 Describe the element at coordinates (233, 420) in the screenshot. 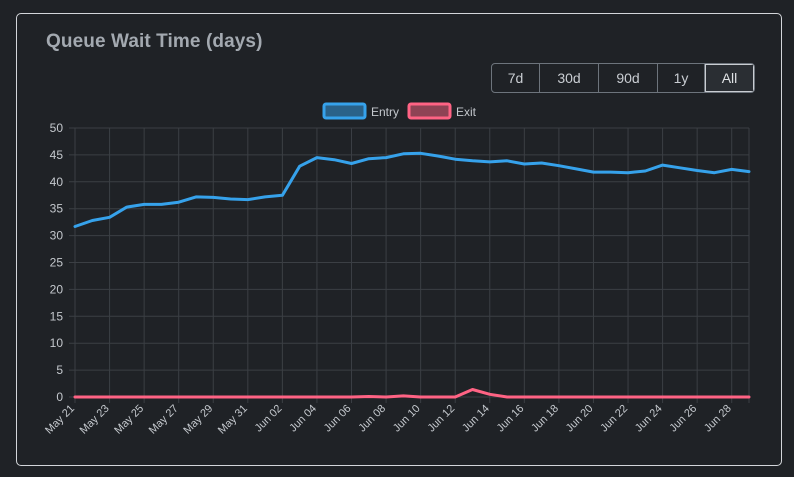

I see `x-tick-label: May 31` at that location.